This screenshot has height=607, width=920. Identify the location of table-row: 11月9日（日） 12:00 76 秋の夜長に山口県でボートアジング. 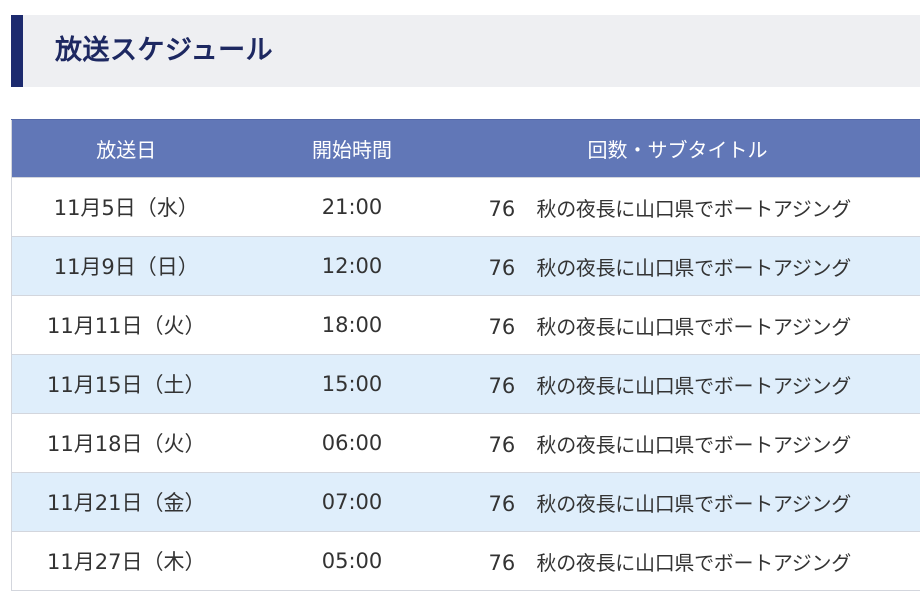
(465, 266).